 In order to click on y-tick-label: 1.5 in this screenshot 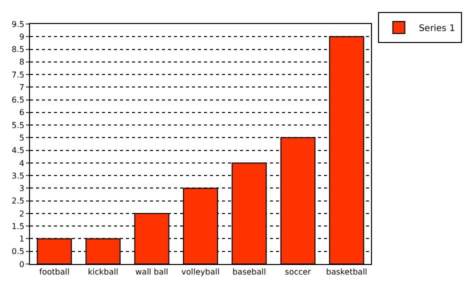, I will do `click(18, 226)`.